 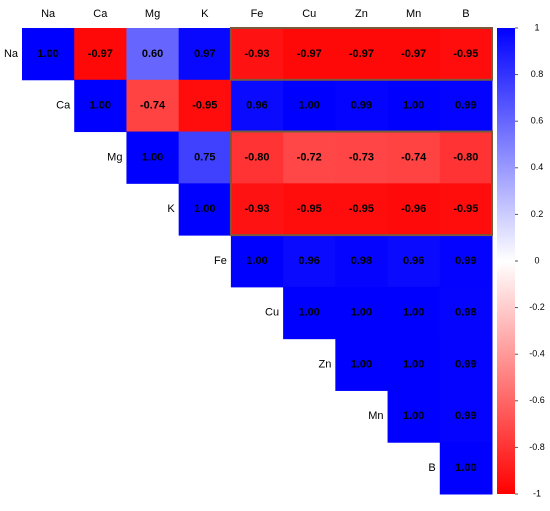 What do you see at coordinates (361, 14) in the screenshot?
I see `column-label: Zn` at bounding box center [361, 14].